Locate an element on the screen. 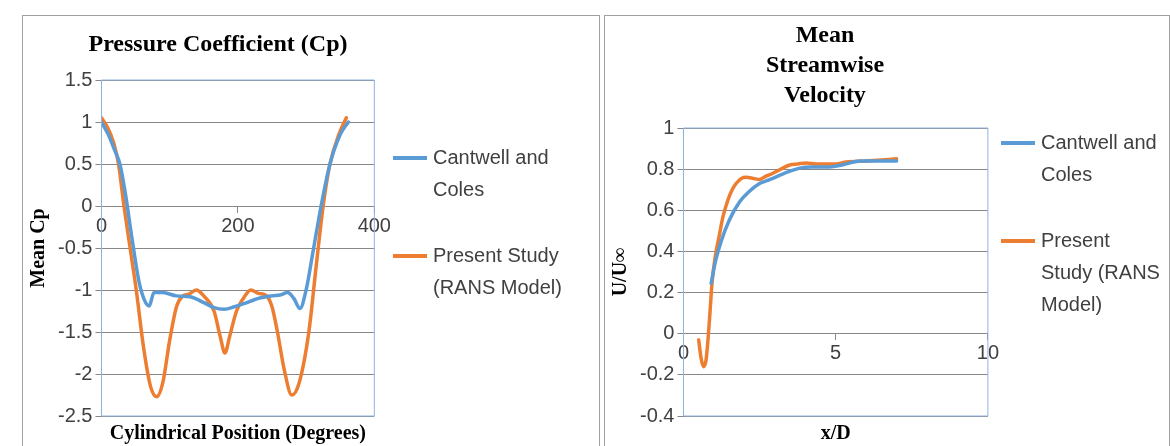  y-tick-label: 0.6 is located at coordinates (660, 208).